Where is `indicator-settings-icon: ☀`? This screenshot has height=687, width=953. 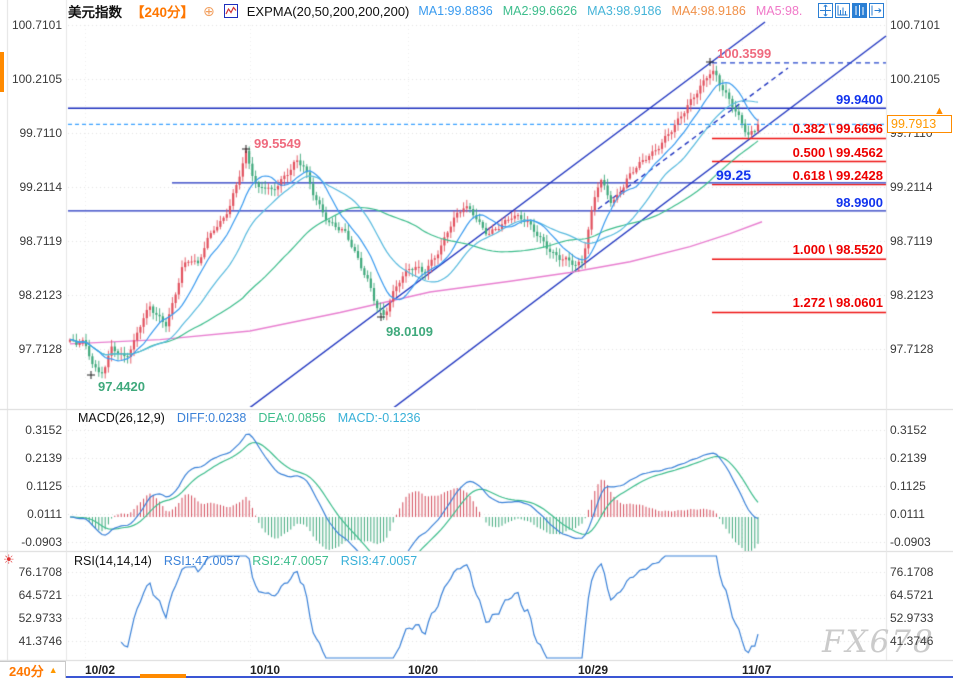 indicator-settings-icon: ☀ is located at coordinates (9, 559).